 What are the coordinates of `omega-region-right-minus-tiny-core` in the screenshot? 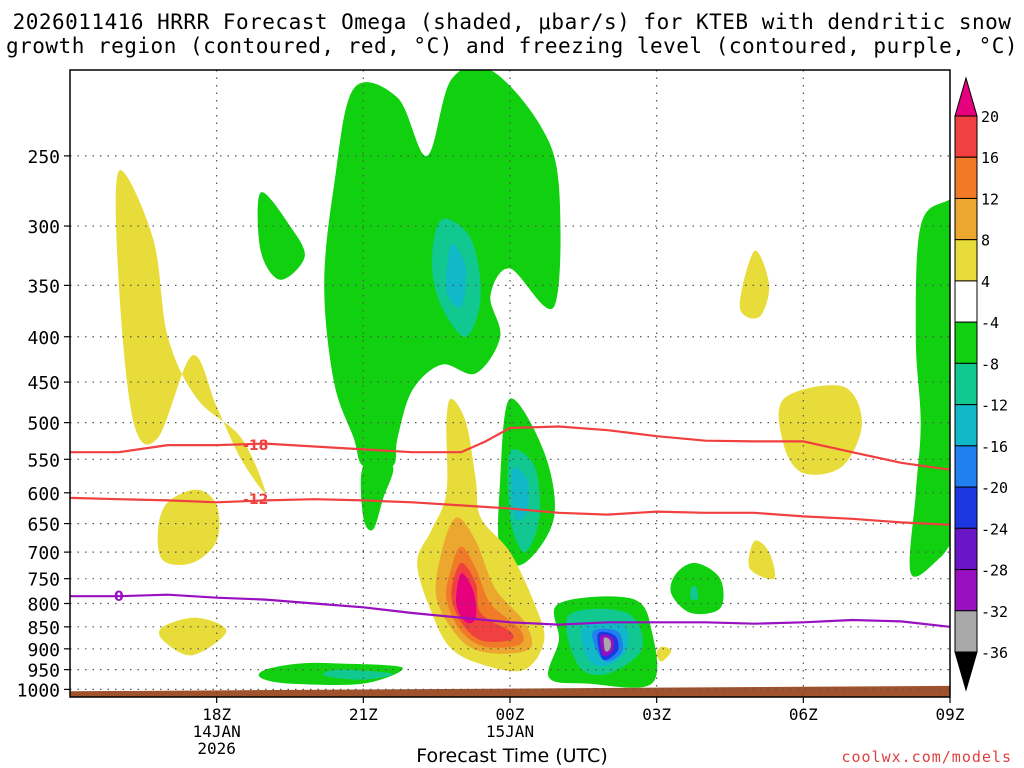 It's located at (694, 593).